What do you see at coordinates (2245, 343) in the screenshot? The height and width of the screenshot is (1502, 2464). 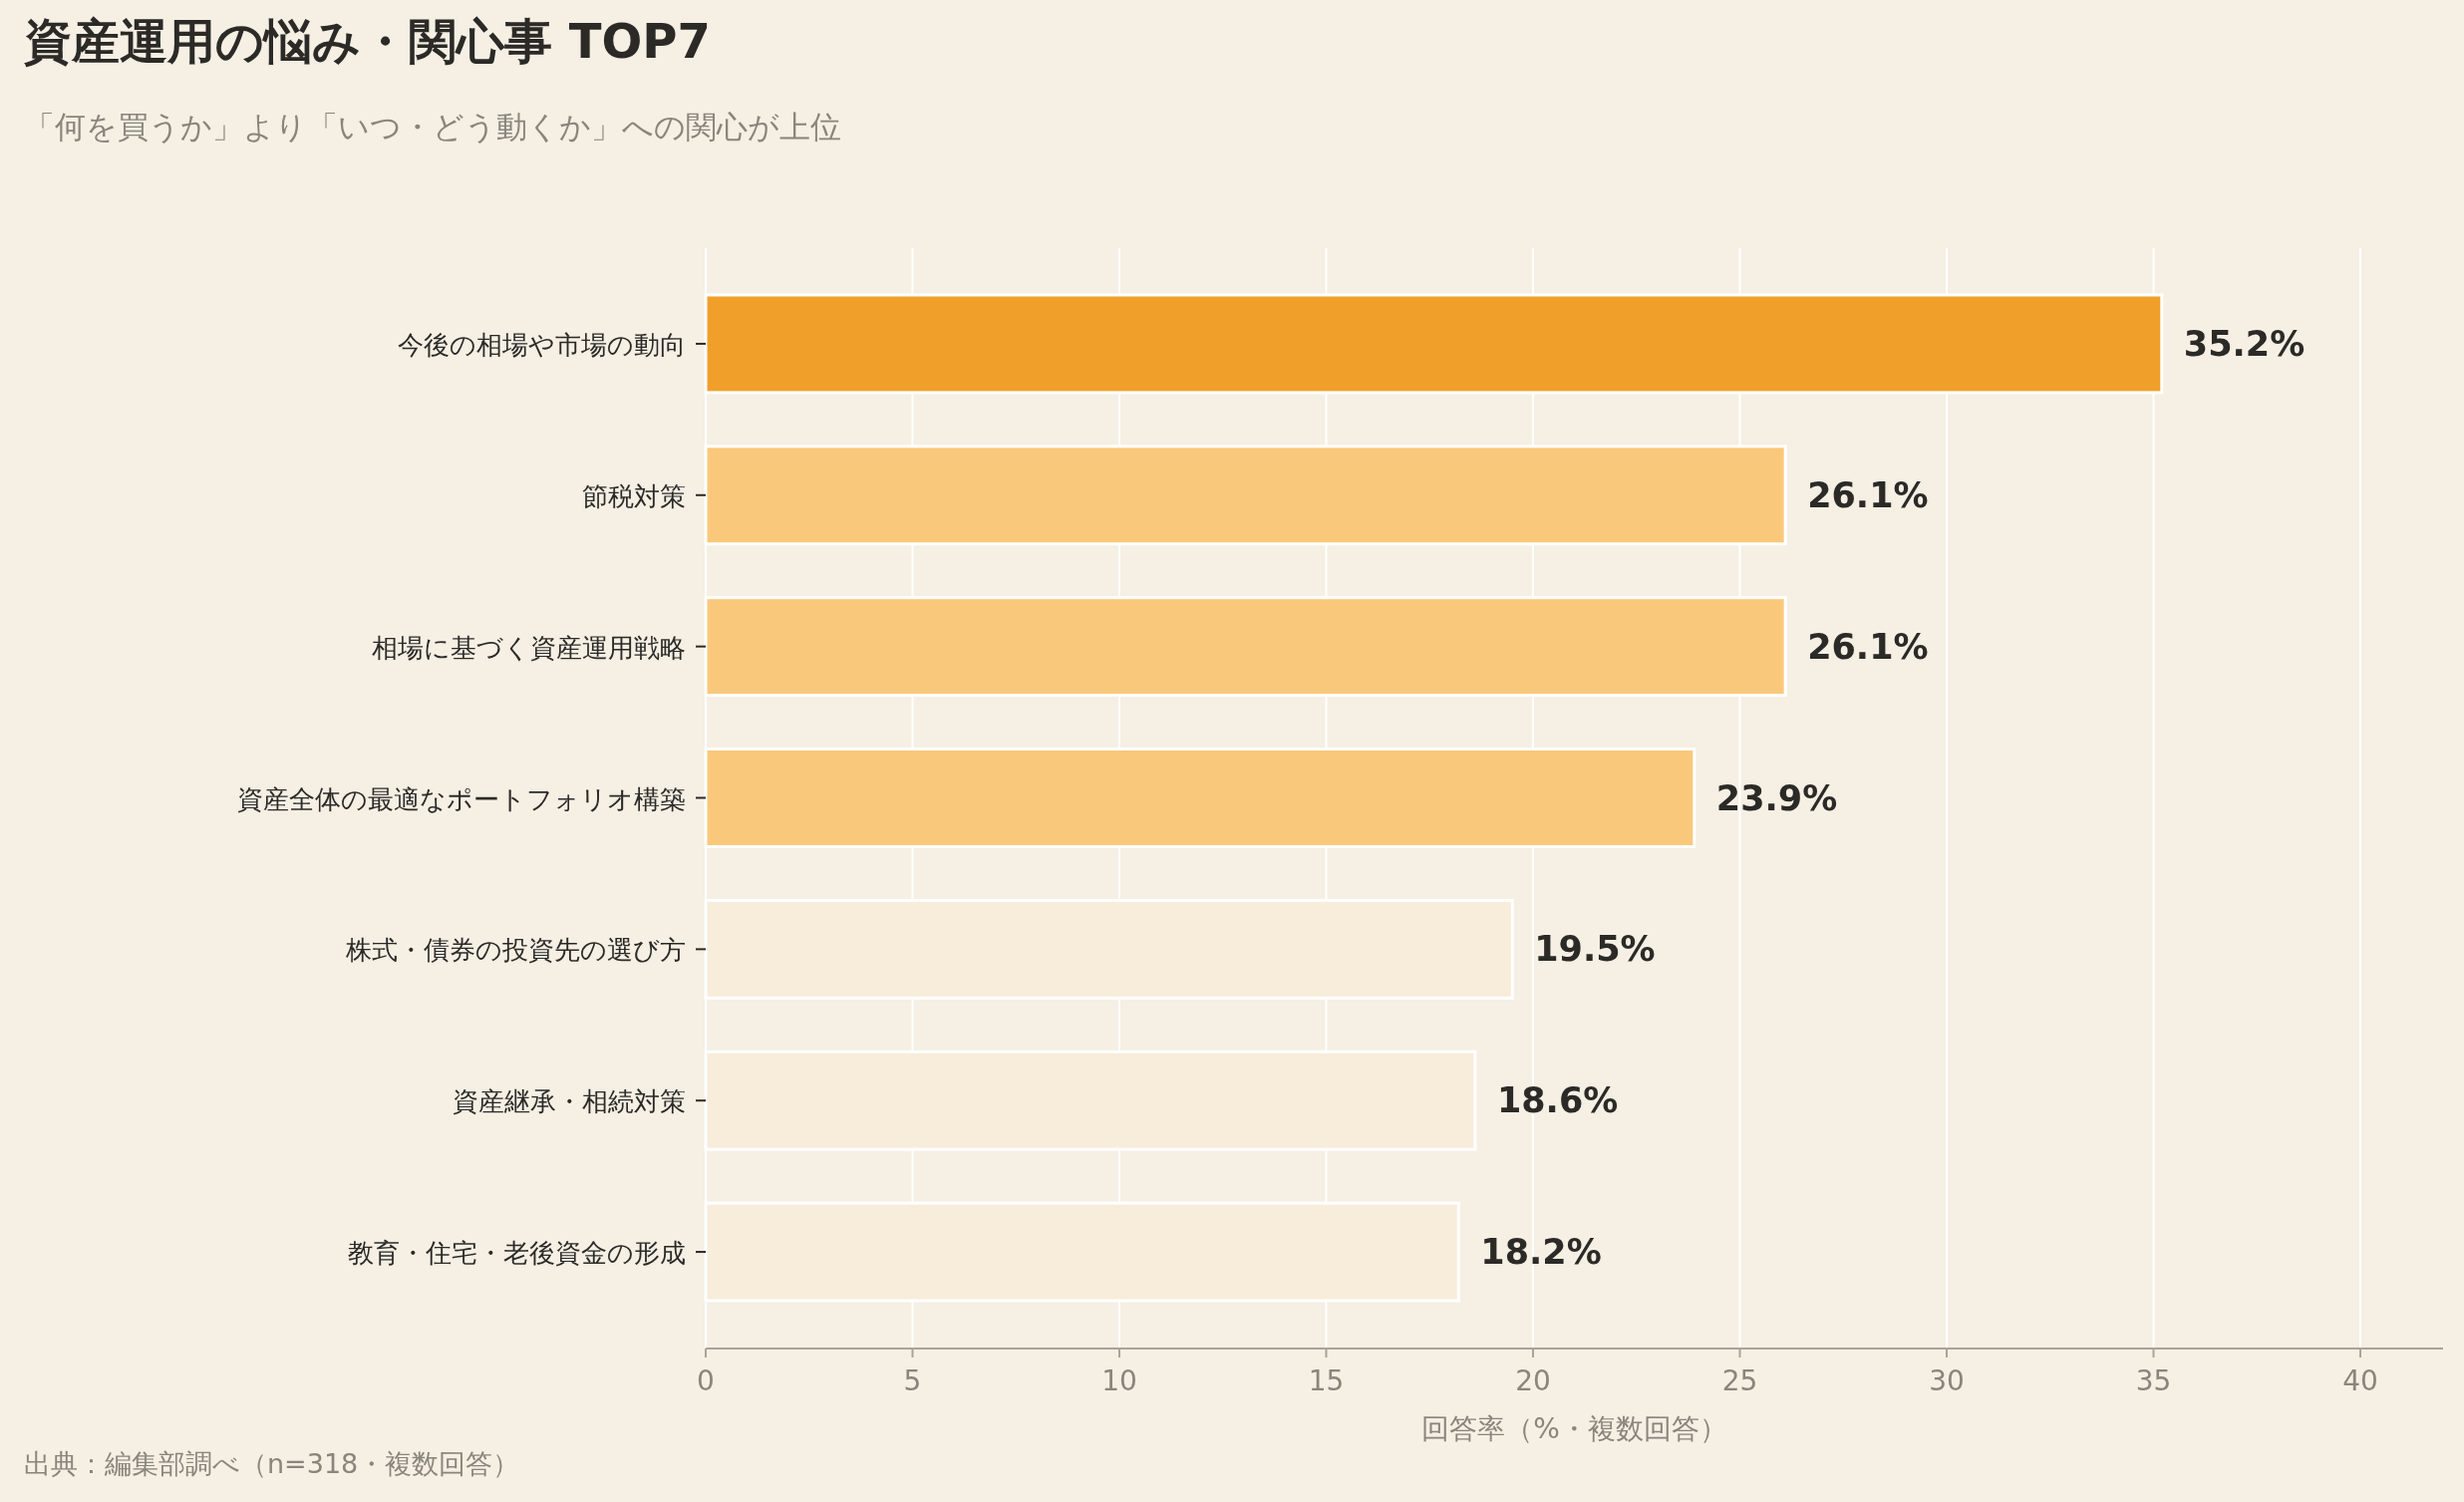 I see `data-label: 35.2%` at bounding box center [2245, 343].